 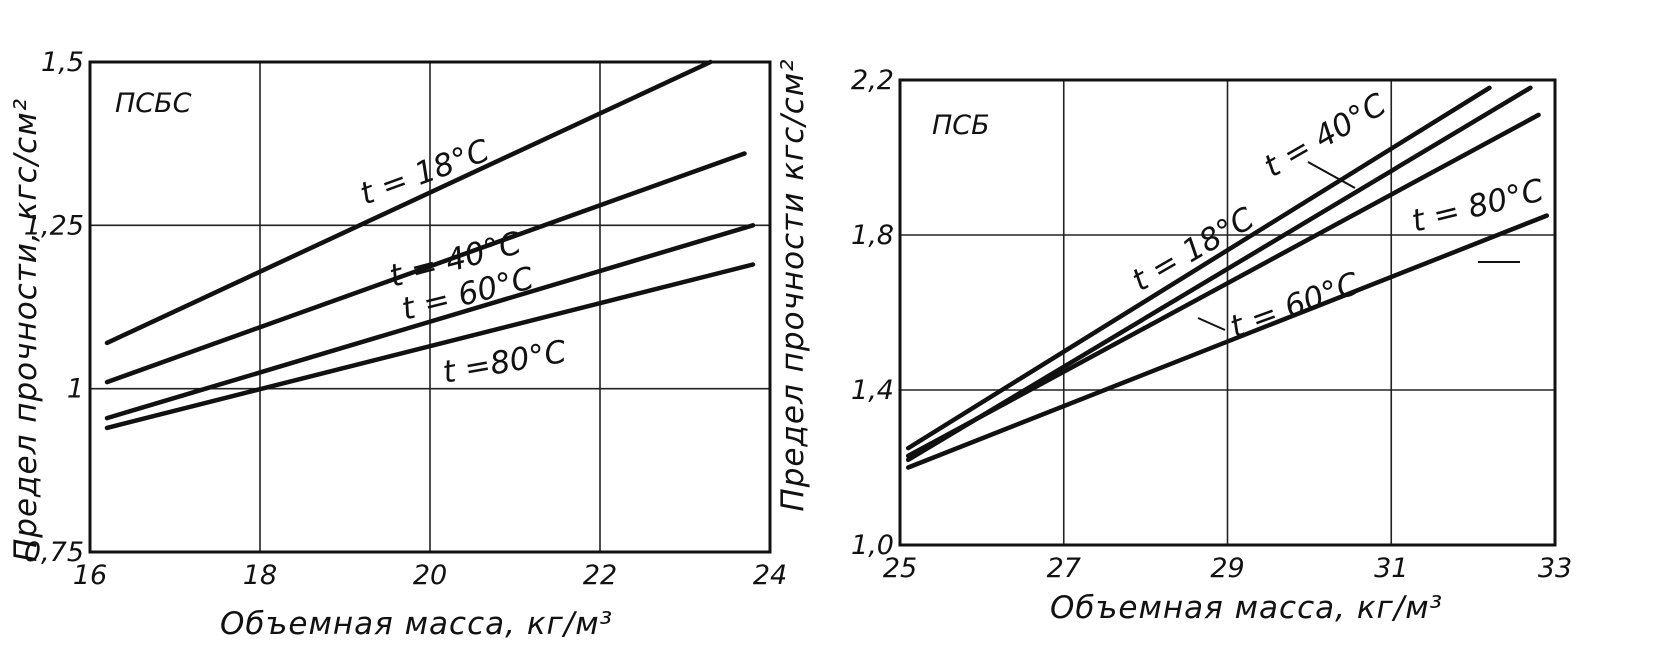 I want to click on x-tick-label: 18, so click(x=260, y=575).